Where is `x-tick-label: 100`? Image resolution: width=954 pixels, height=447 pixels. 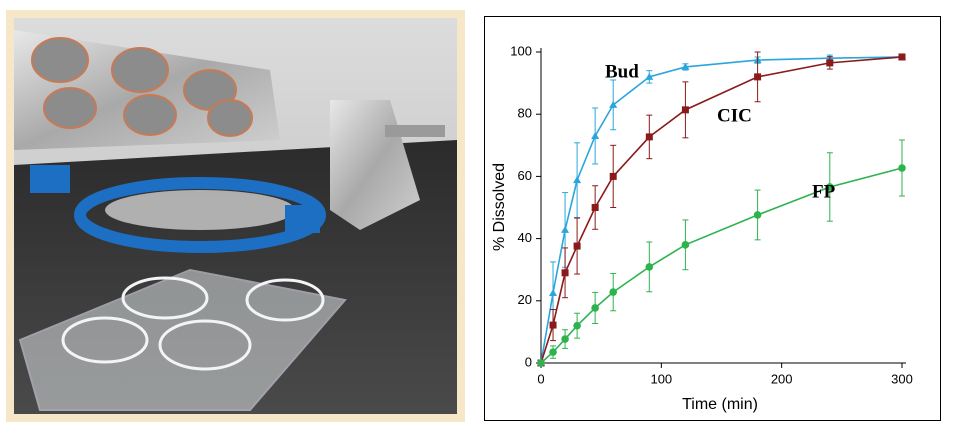
x-tick-label: 100 is located at coordinates (661, 378).